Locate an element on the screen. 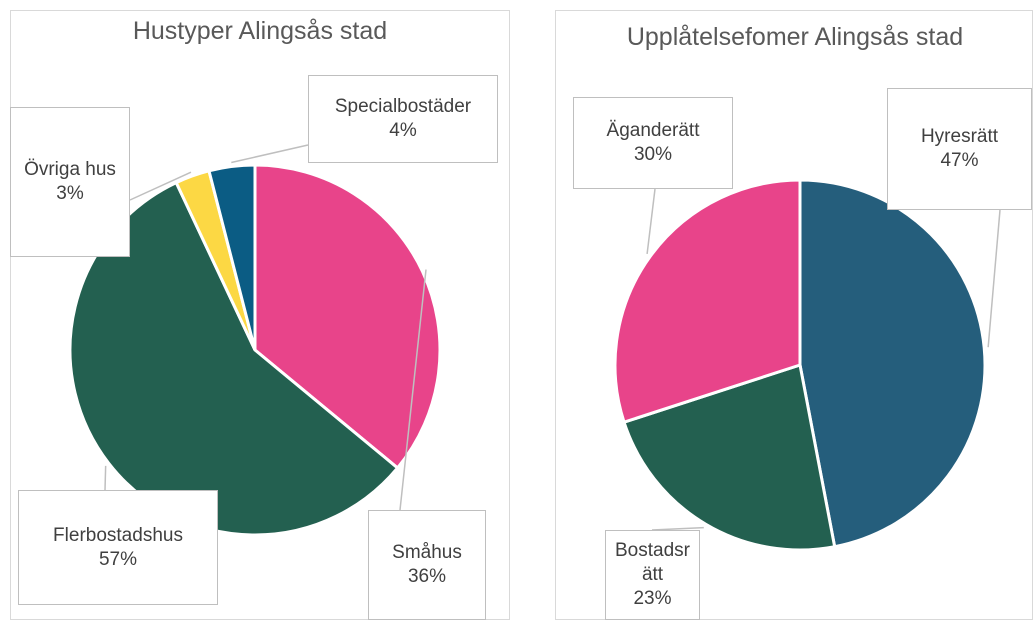 Image resolution: width=1035 pixels, height=621 pixels. data-label: Småhus 36% is located at coordinates (427, 565).